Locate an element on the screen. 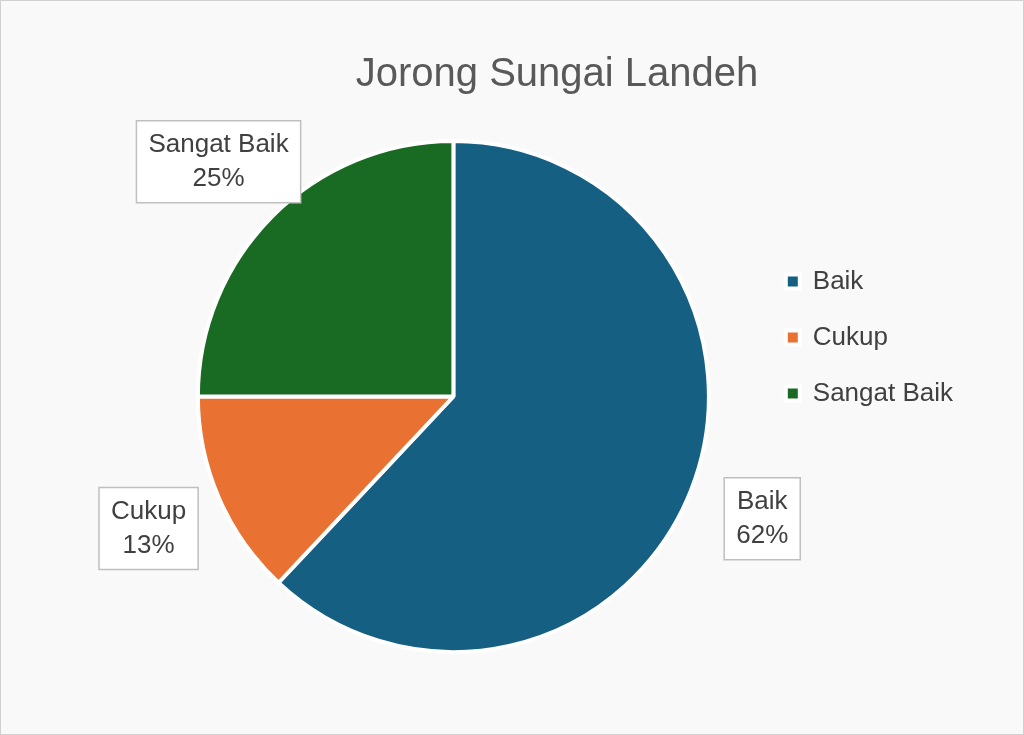  data-label: 13% is located at coordinates (148, 543).